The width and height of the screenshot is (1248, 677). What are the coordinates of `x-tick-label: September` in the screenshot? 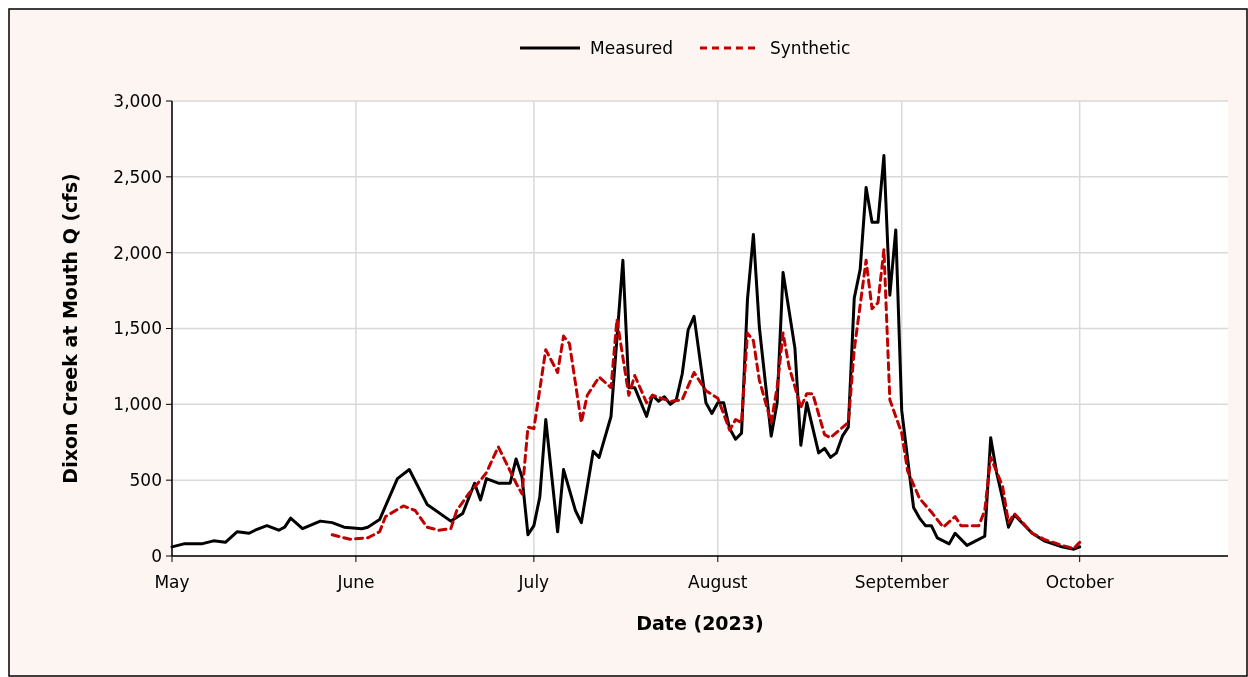 It's located at (901, 582).